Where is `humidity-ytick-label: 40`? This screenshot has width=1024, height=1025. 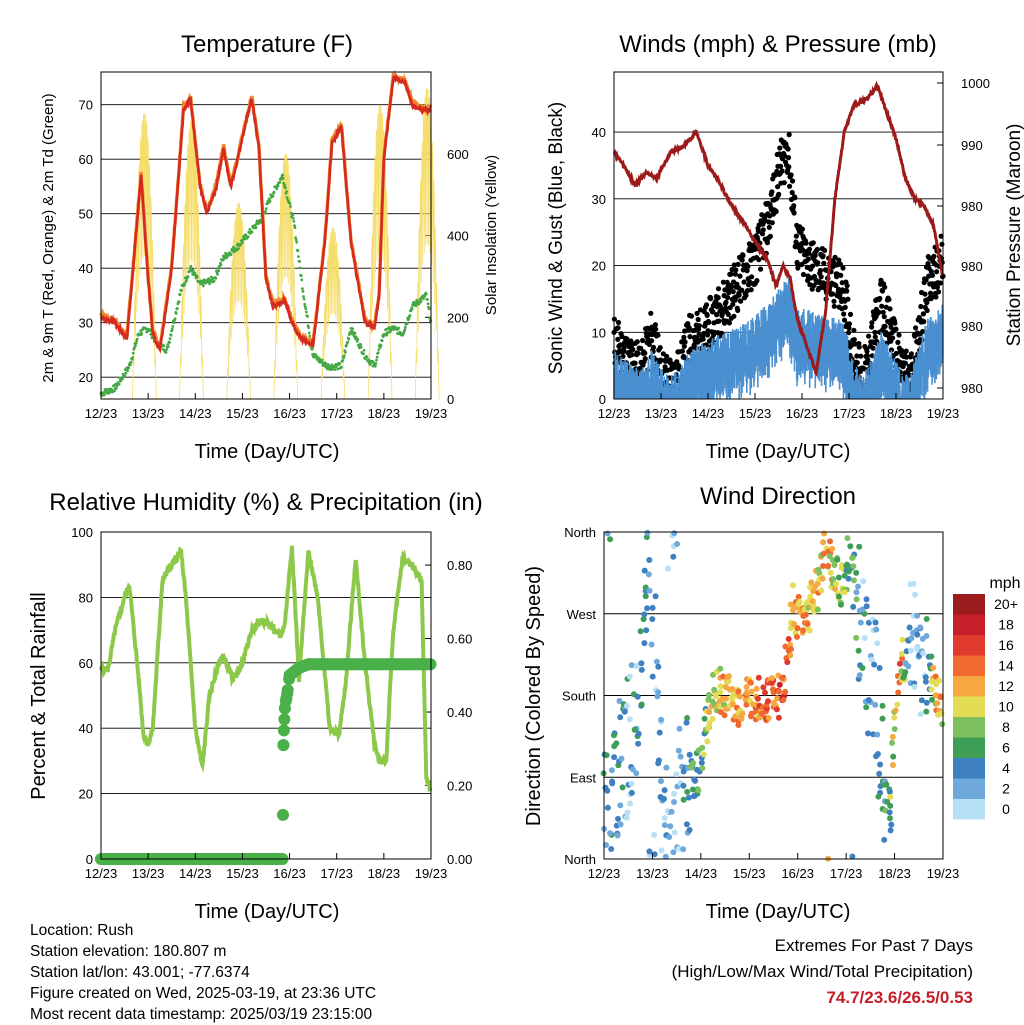
humidity-ytick-label: 40 is located at coordinates (86, 728).